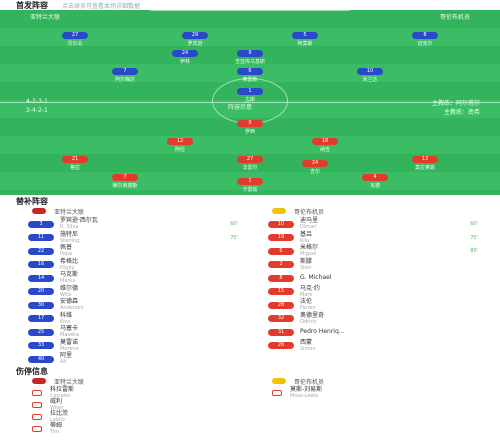 Image resolution: width=500 pixels, height=440 pixels. I want to click on injury-row: 科拉雷斯 Corrales, so click(53, 392).